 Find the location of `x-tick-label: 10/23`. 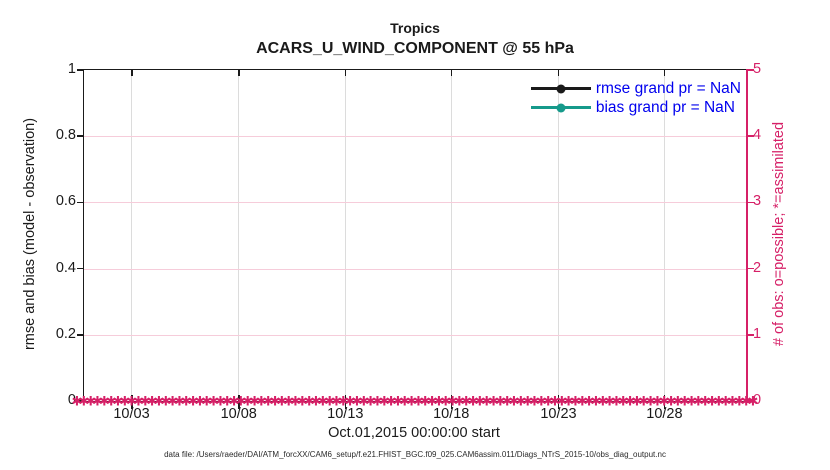

x-tick-label: 10/23 is located at coordinates (558, 414).